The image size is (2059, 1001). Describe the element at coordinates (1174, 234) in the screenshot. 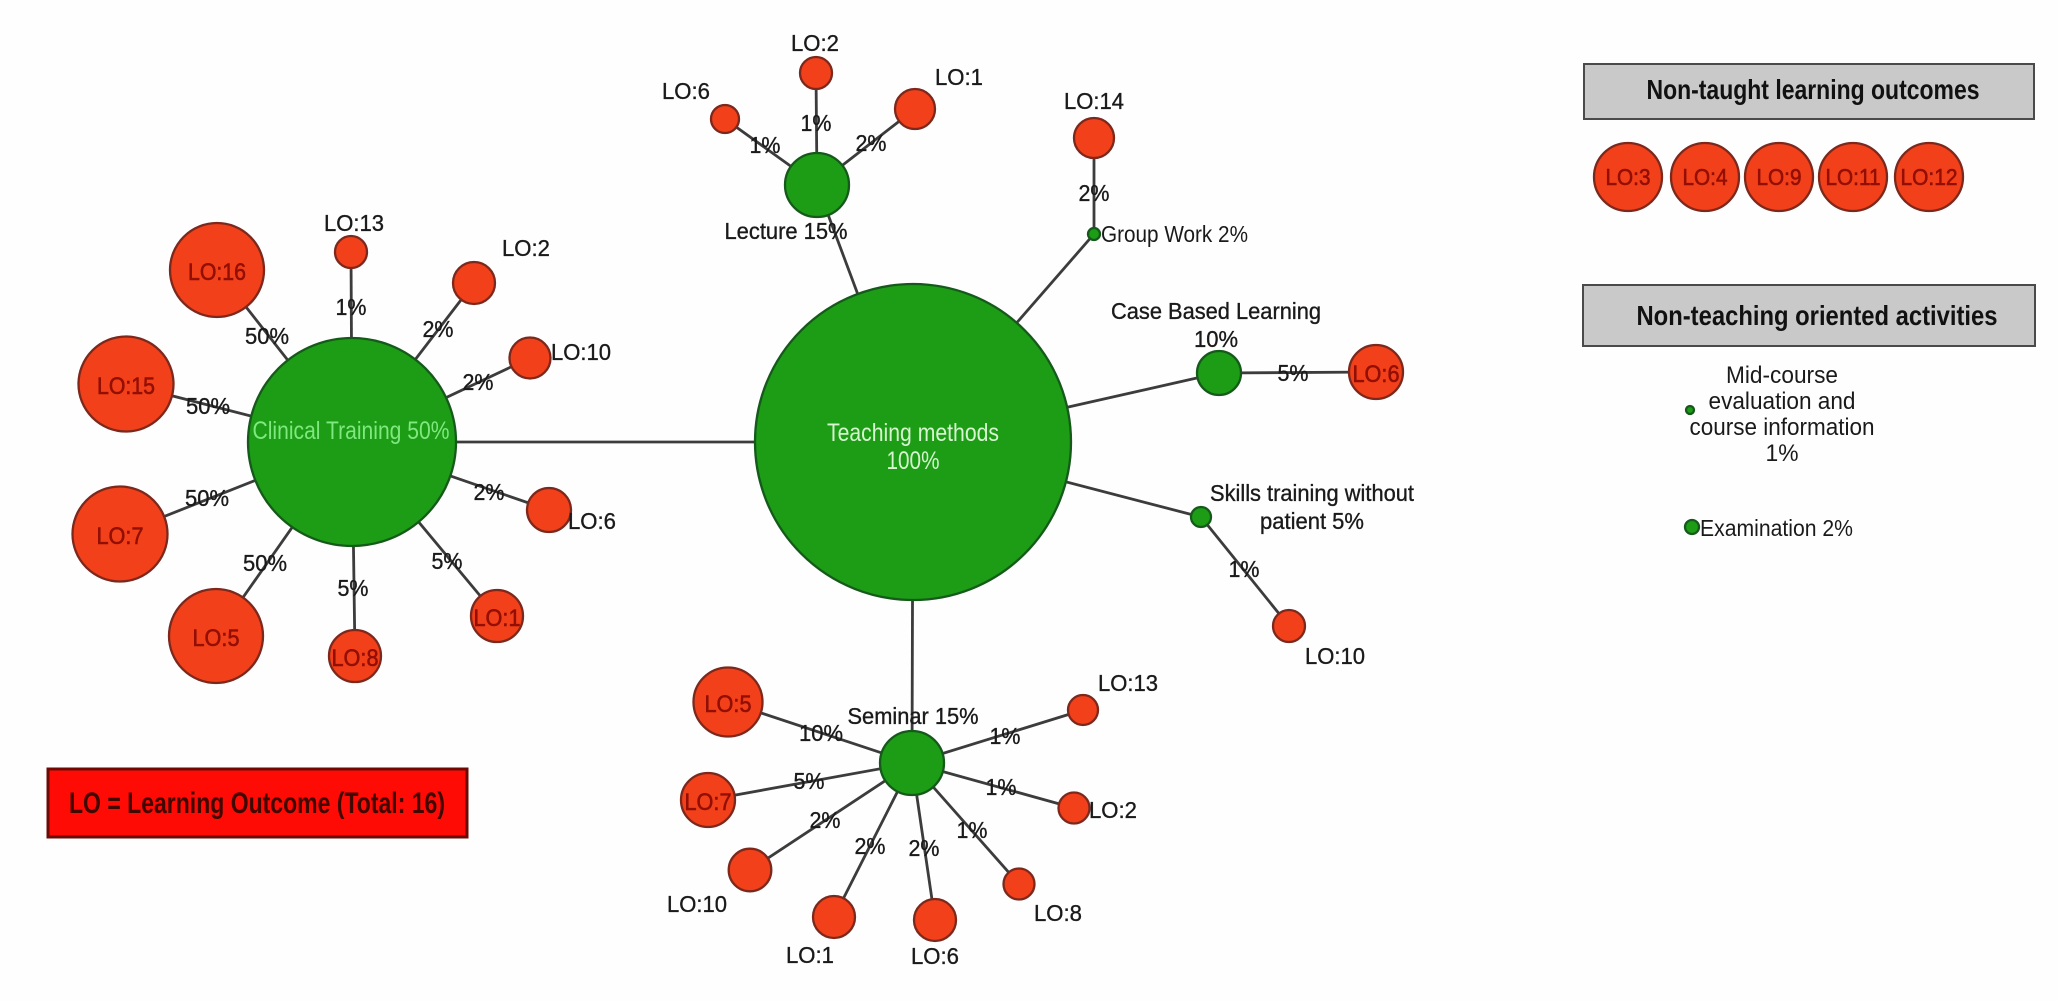

I see `svg-text: Group Work 2%` at that location.